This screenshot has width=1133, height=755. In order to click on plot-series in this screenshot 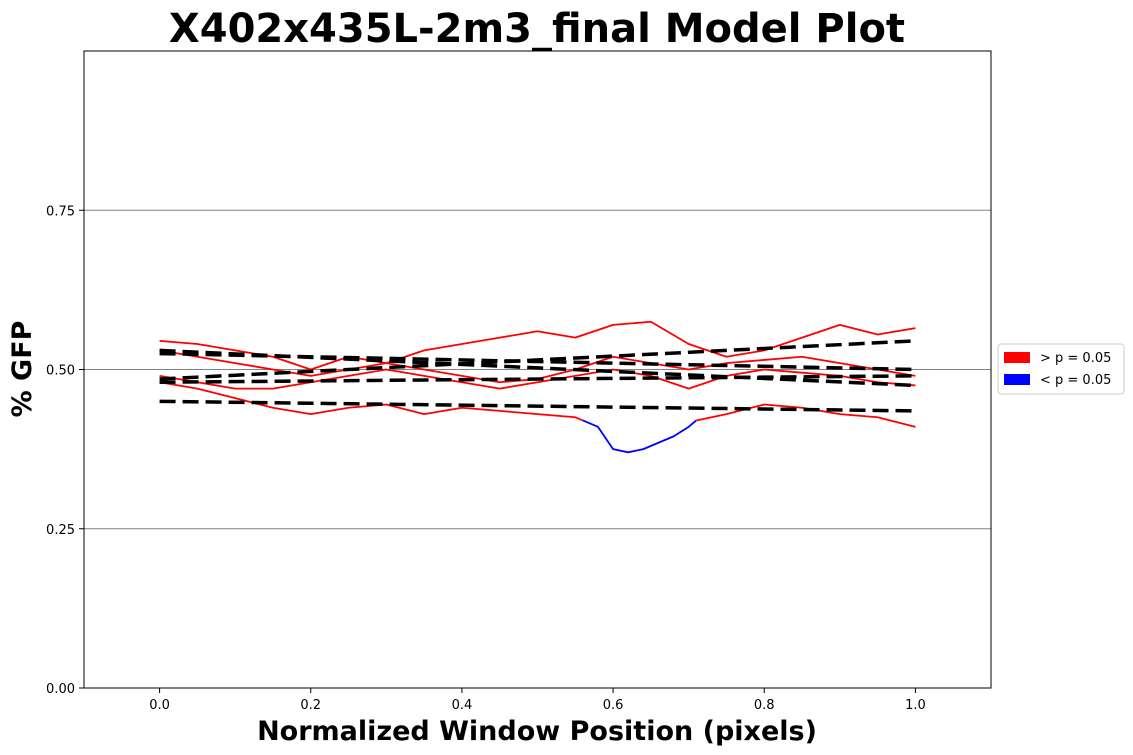, I will do `click(537, 387)`.